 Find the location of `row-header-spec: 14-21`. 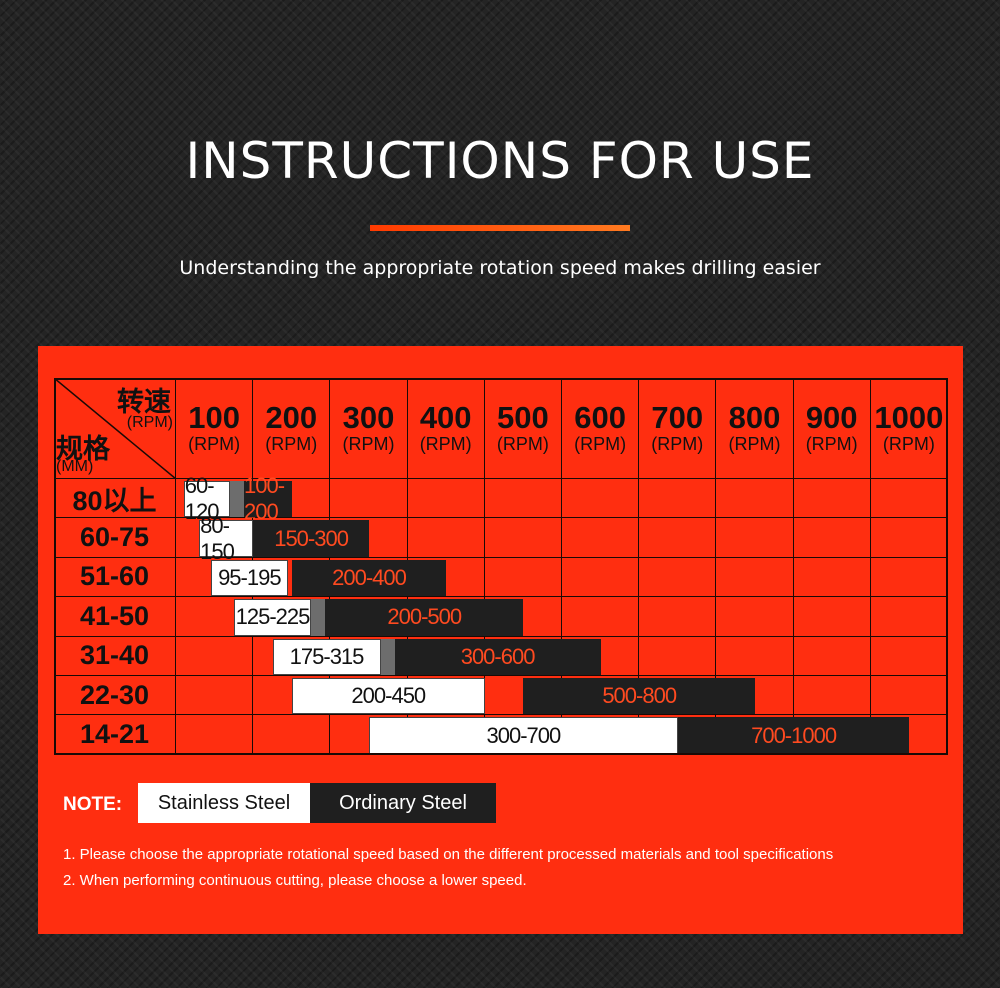

row-header-spec: 14-21 is located at coordinates (115, 735).